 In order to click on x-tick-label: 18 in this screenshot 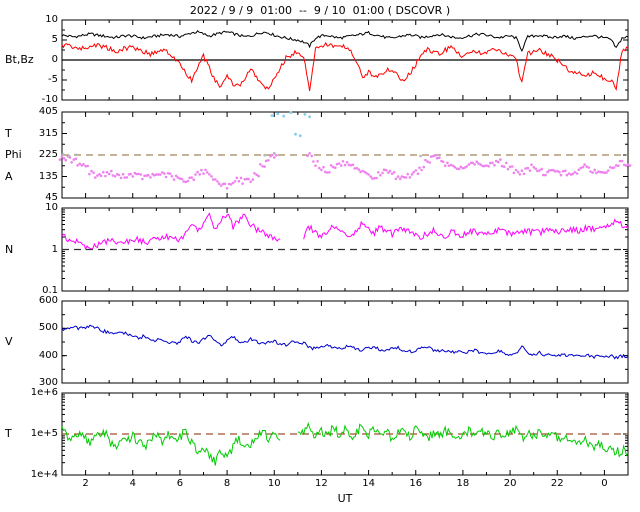, I will do `click(463, 483)`.